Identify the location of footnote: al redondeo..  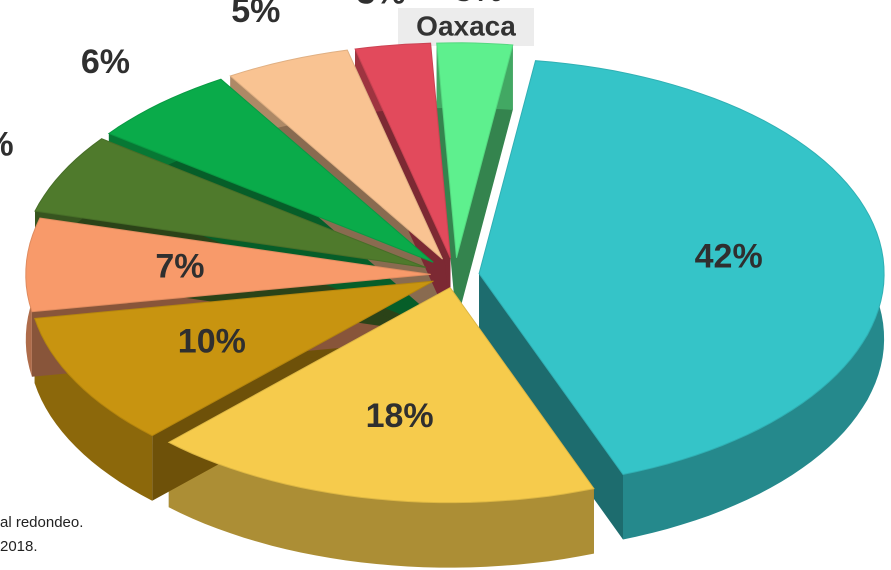
(41, 522).